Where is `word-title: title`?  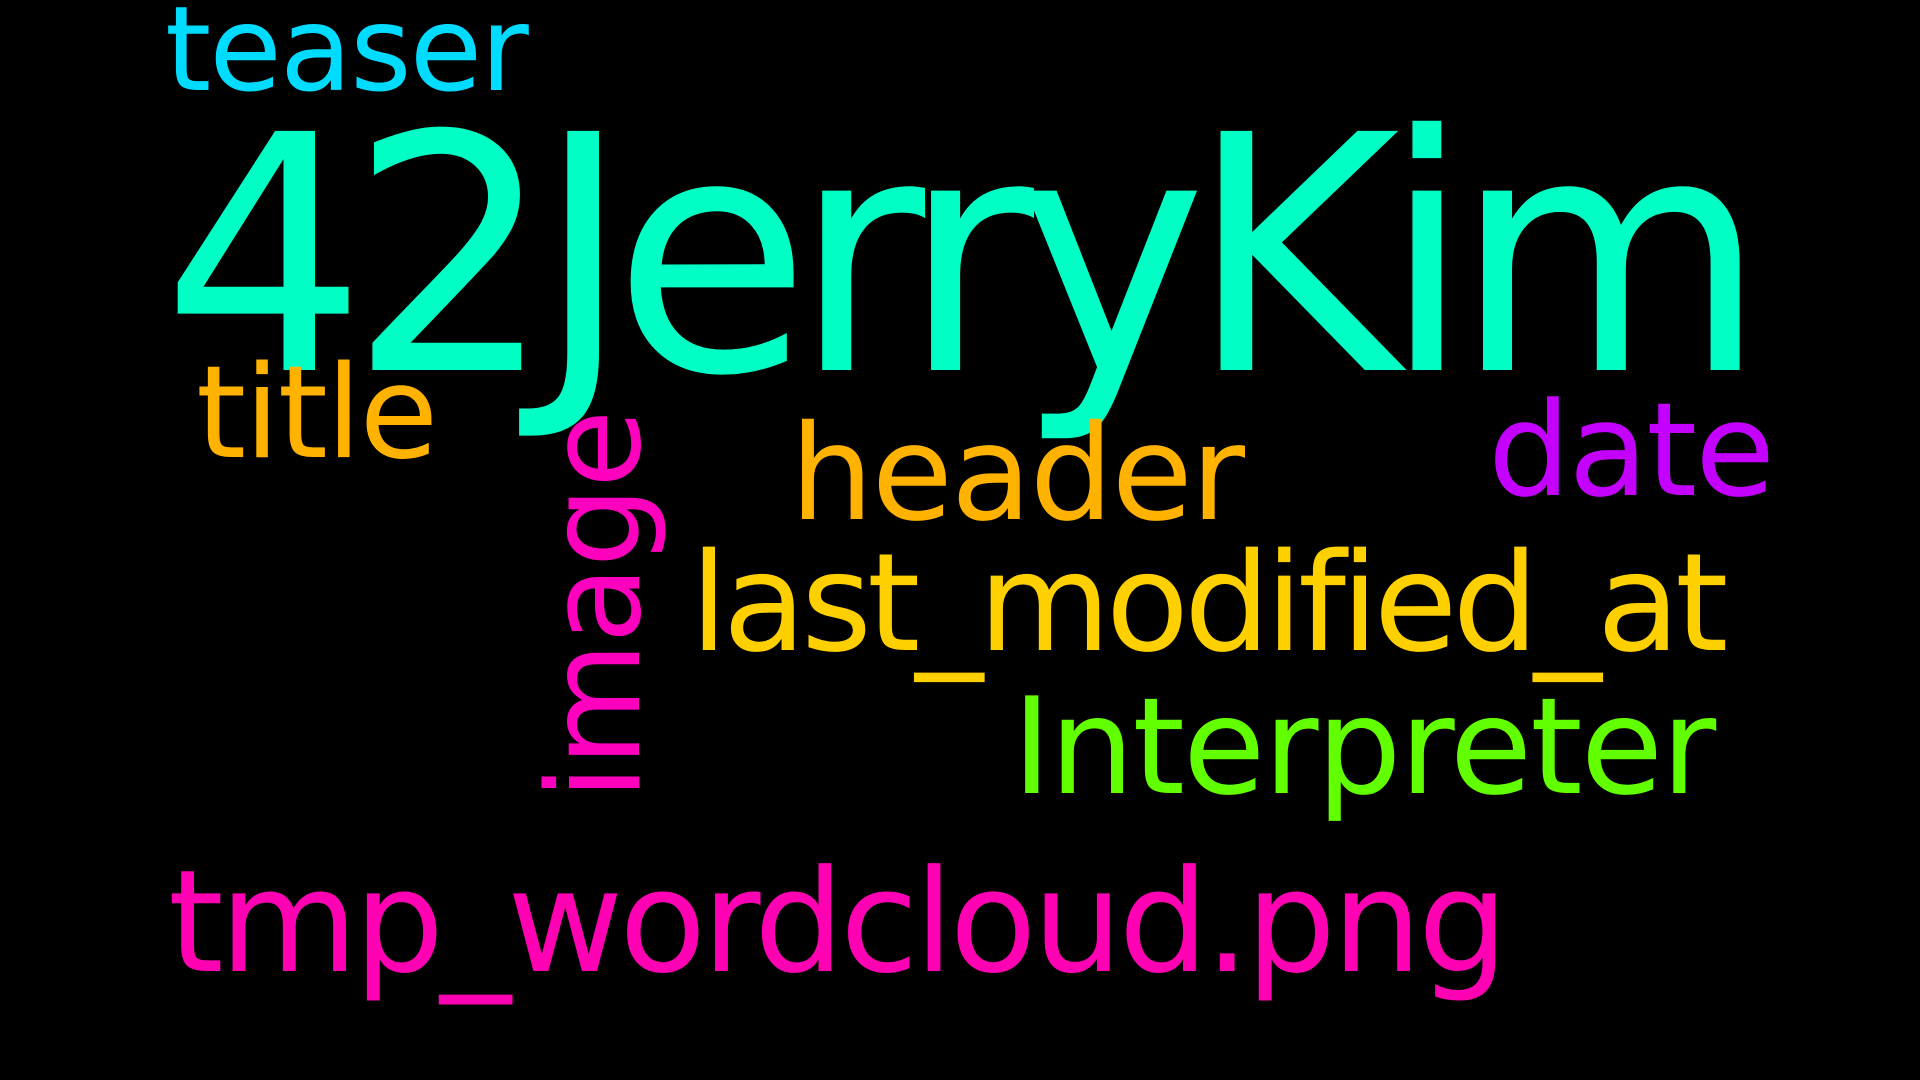
word-title: title is located at coordinates (317, 413).